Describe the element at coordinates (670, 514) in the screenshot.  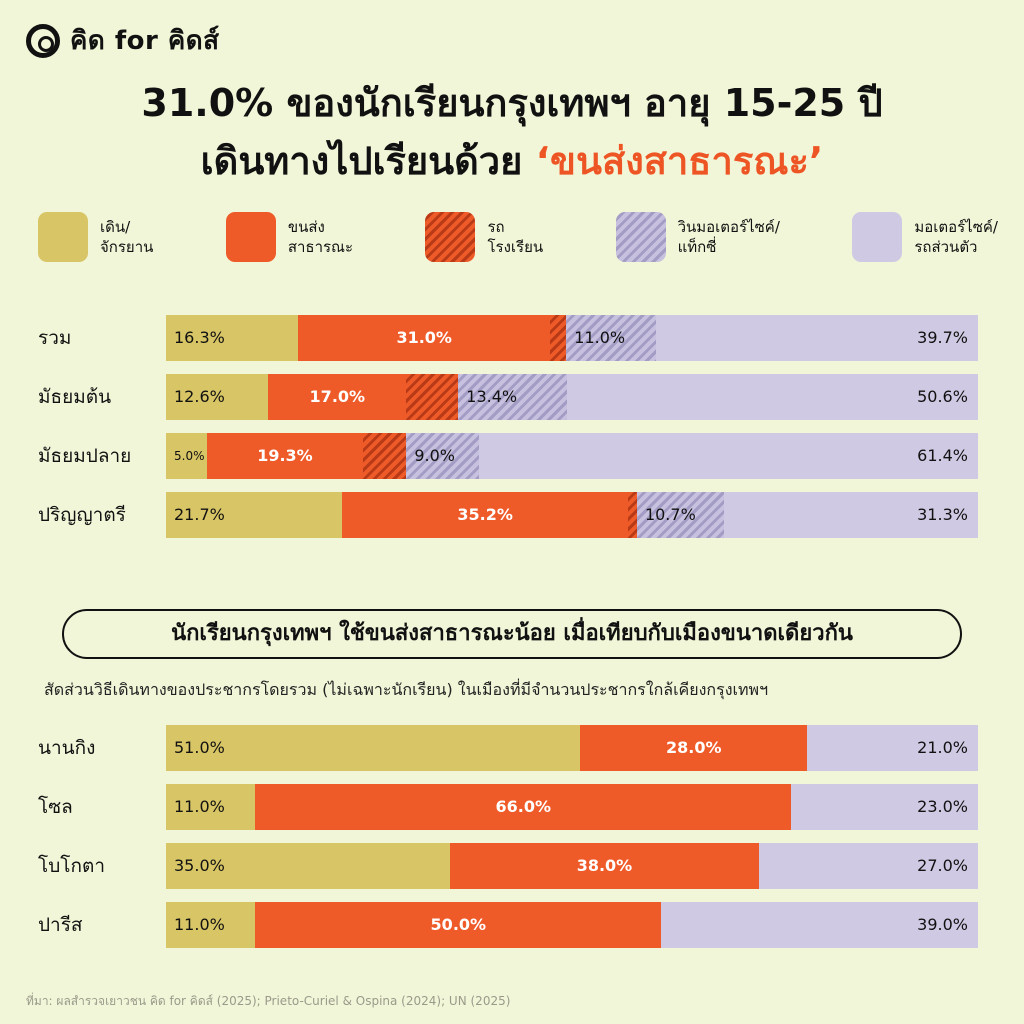
I see `data-label: 10.7%` at that location.